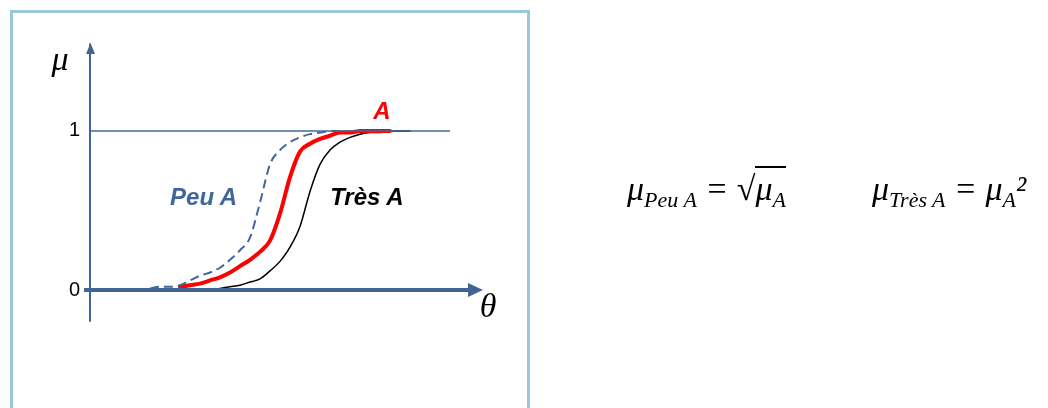 Image resolution: width=1048 pixels, height=408 pixels. What do you see at coordinates (367, 196) in the screenshot?
I see `series-label: Très A` at bounding box center [367, 196].